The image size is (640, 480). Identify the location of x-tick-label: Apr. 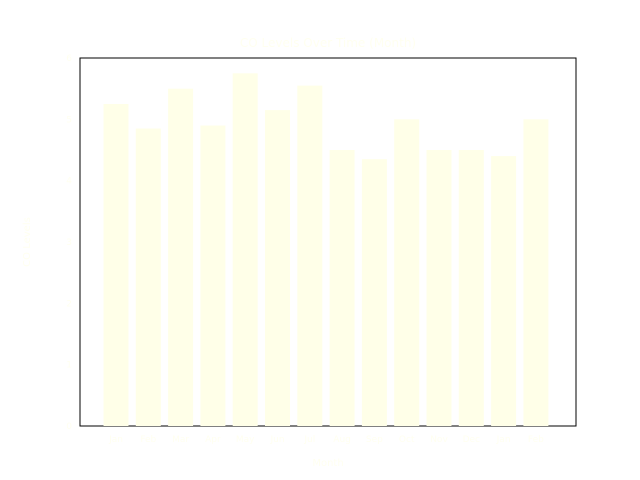
(213, 440).